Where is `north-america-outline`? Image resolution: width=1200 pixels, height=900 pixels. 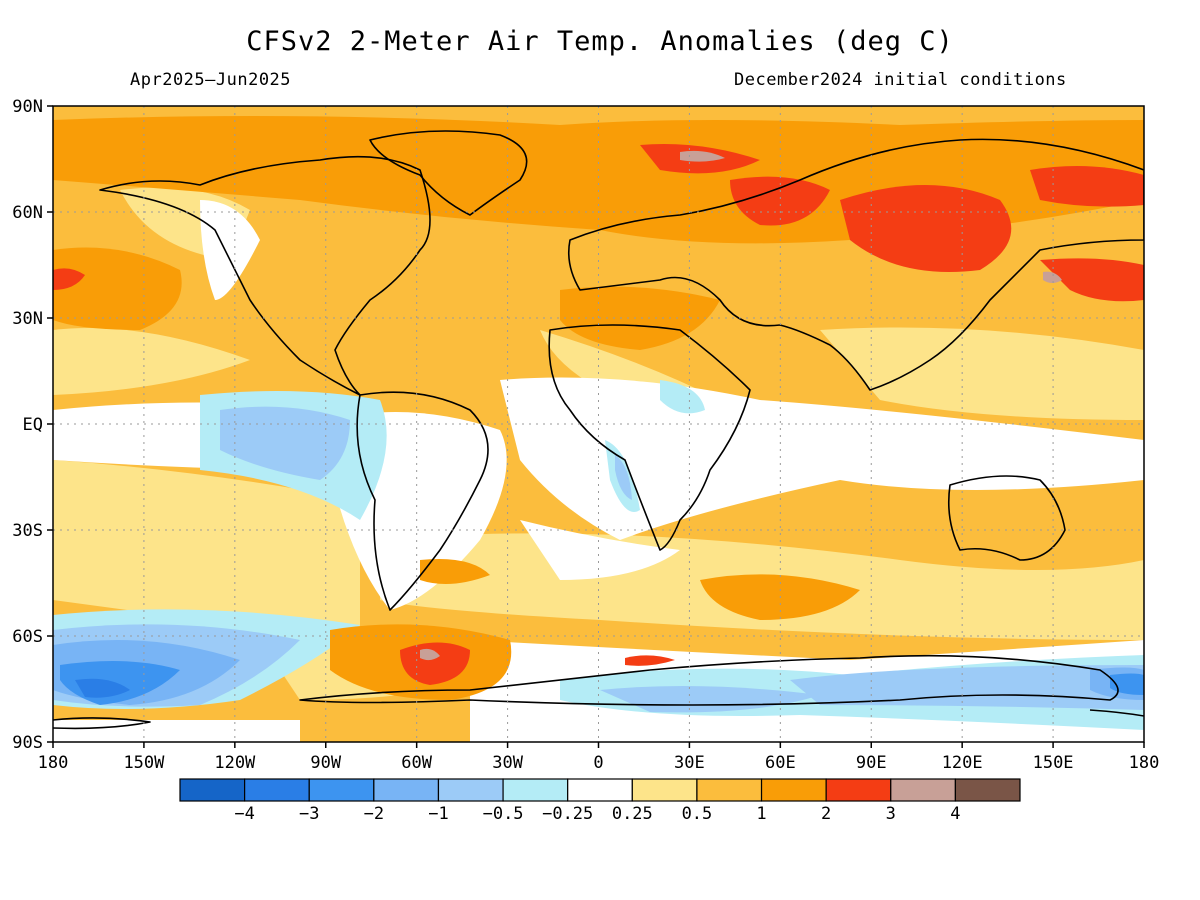 north-america-outline is located at coordinates (265, 275).